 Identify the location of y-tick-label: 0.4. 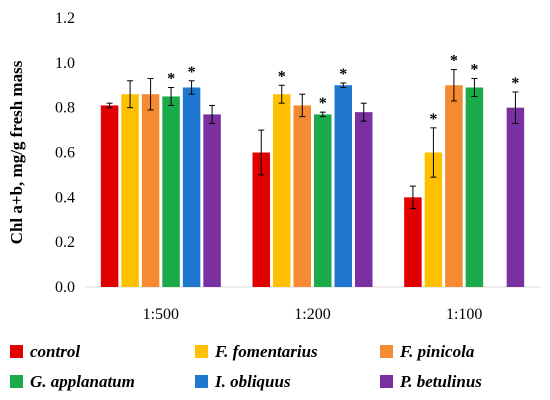
(65, 197).